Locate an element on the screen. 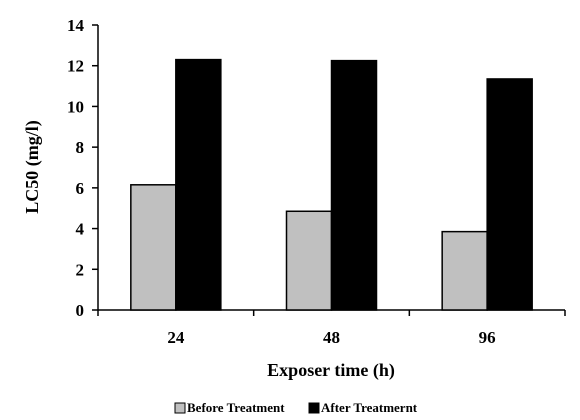 Image resolution: width=580 pixels, height=420 pixels. legend-swatch-before is located at coordinates (180, 408).